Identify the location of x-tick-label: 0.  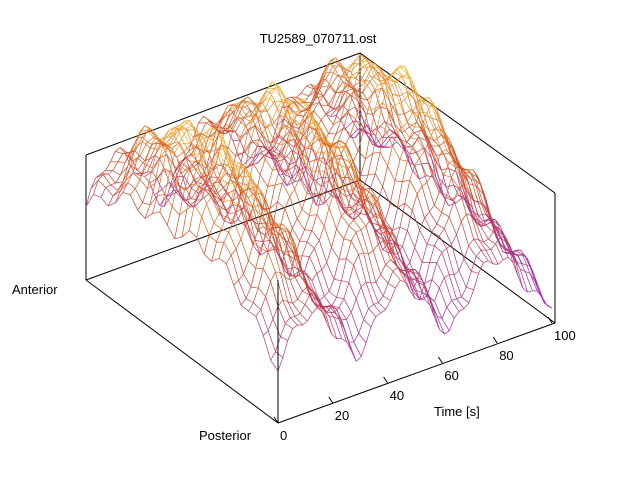
(283, 435).